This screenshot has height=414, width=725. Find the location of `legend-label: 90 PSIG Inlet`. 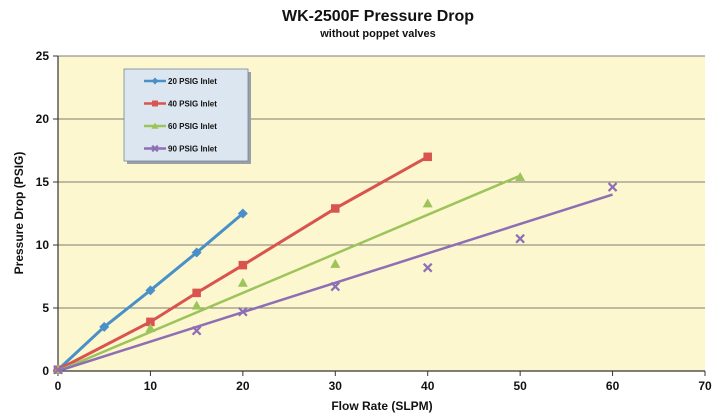

legend-label: 90 PSIG Inlet is located at coordinates (192, 149).